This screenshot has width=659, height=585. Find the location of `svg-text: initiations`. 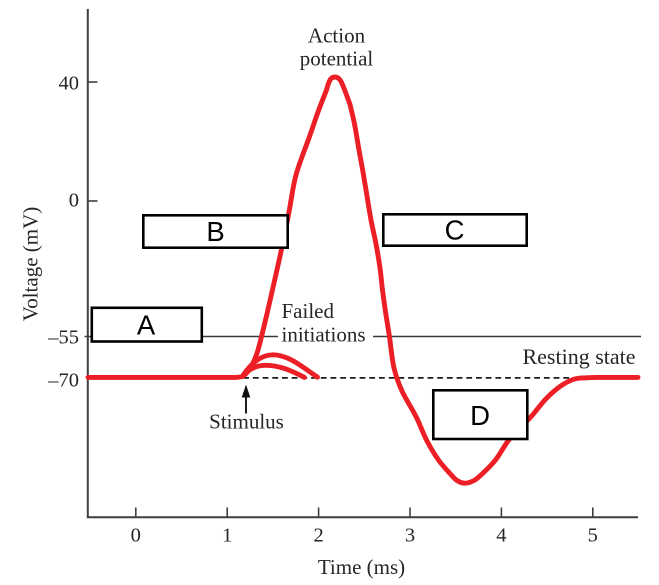

svg-text: initiations is located at coordinates (324, 335).